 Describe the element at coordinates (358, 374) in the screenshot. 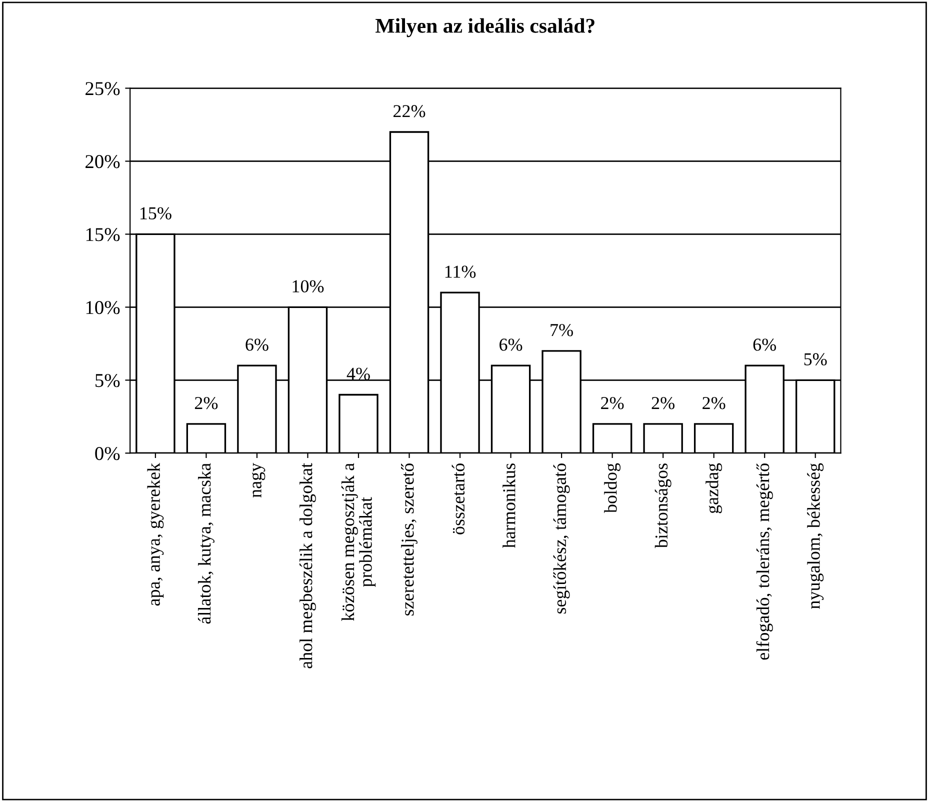

I see `data-label: 4%` at that location.